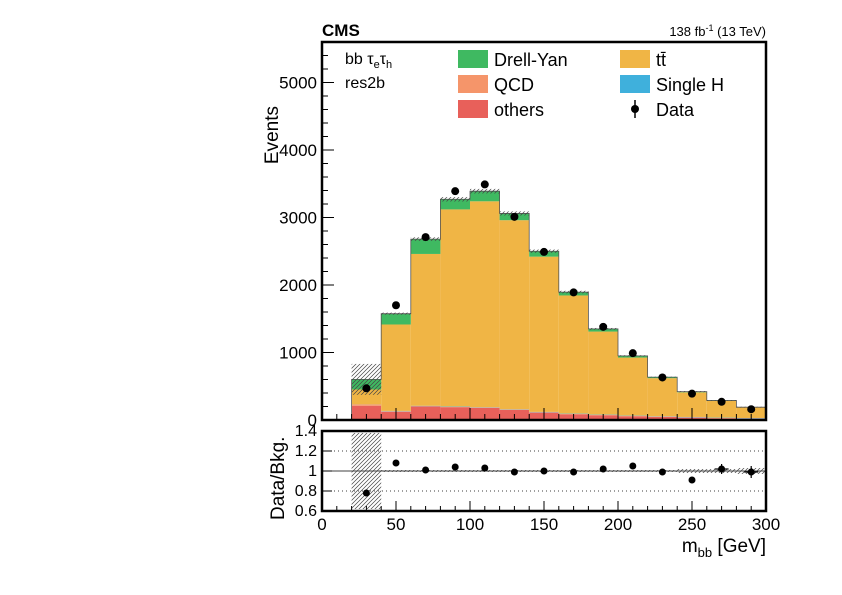 This screenshot has width=842, height=595. What do you see at coordinates (312, 471) in the screenshot?
I see `ratio-y-tick-label: 1` at bounding box center [312, 471].